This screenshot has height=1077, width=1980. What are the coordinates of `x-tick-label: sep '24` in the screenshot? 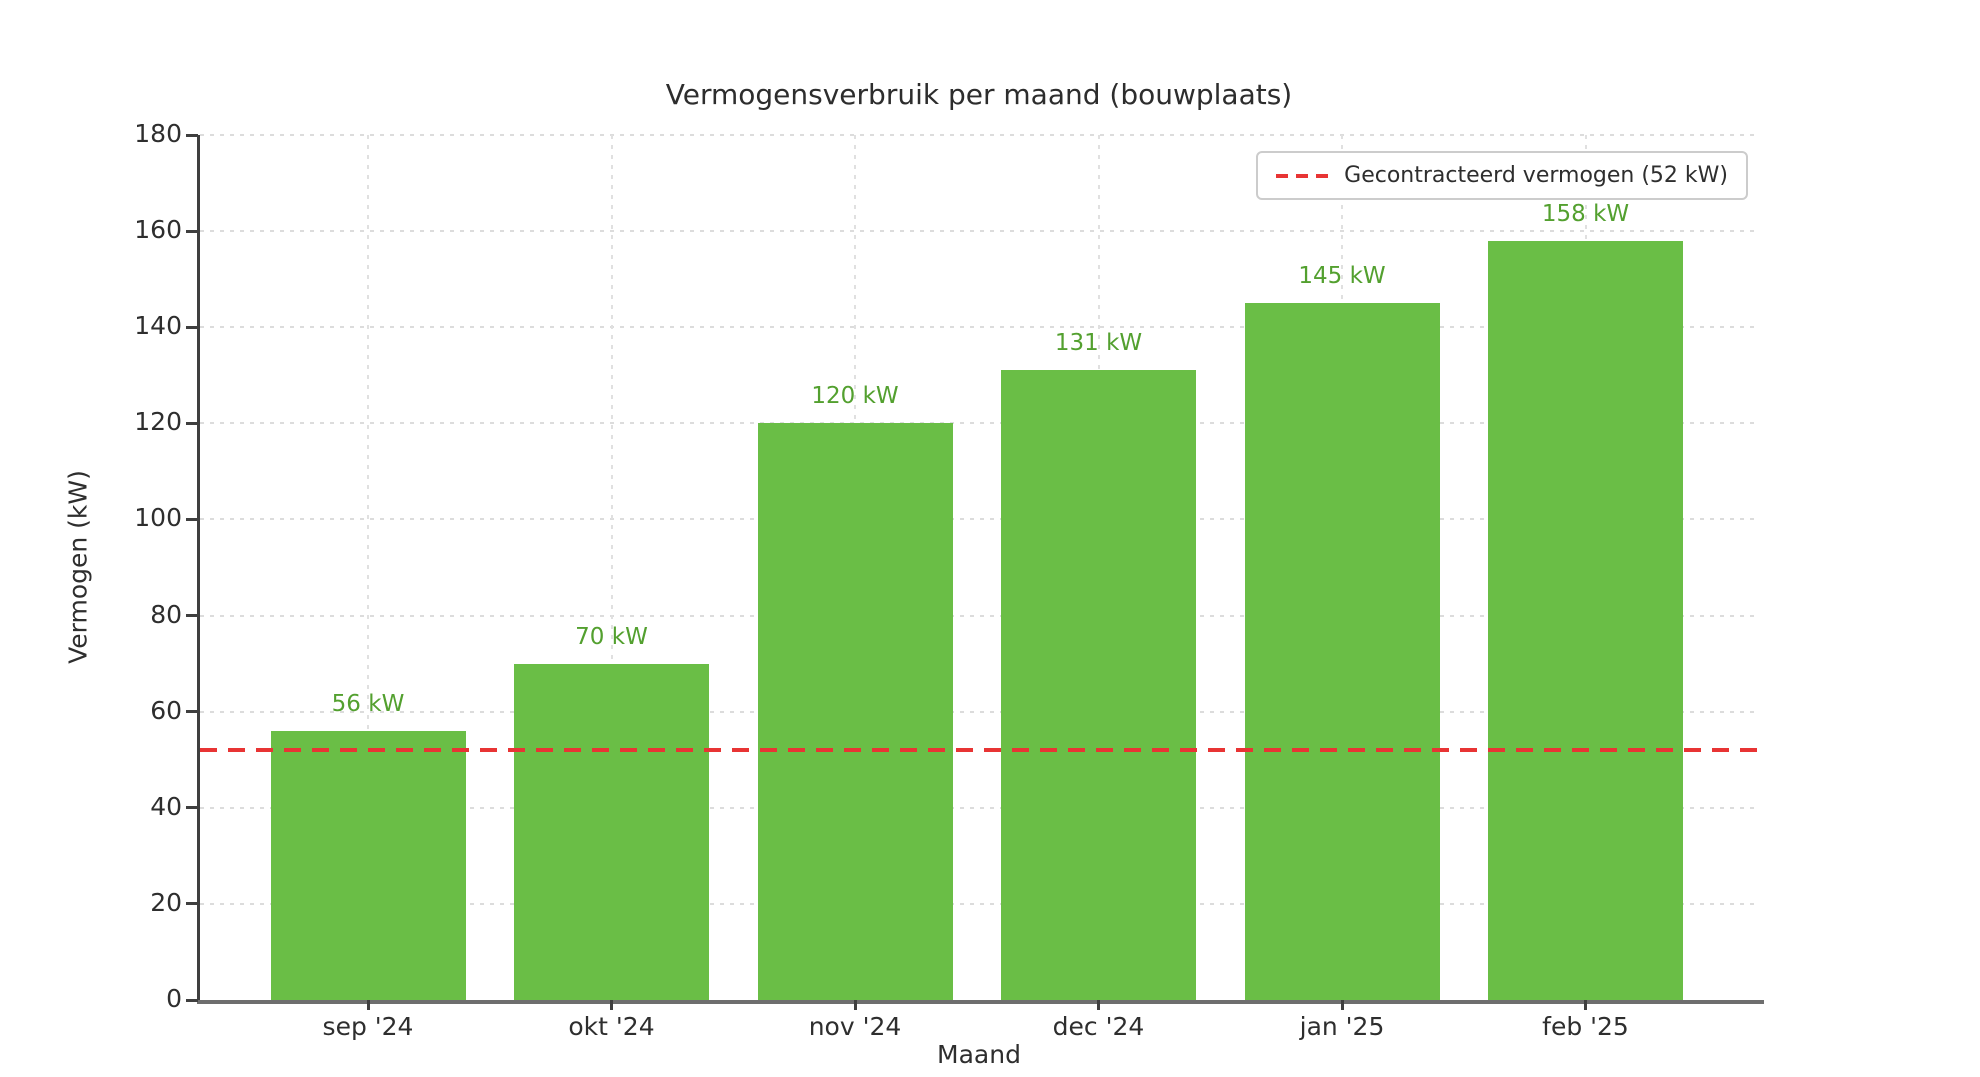 It's located at (368, 1026).